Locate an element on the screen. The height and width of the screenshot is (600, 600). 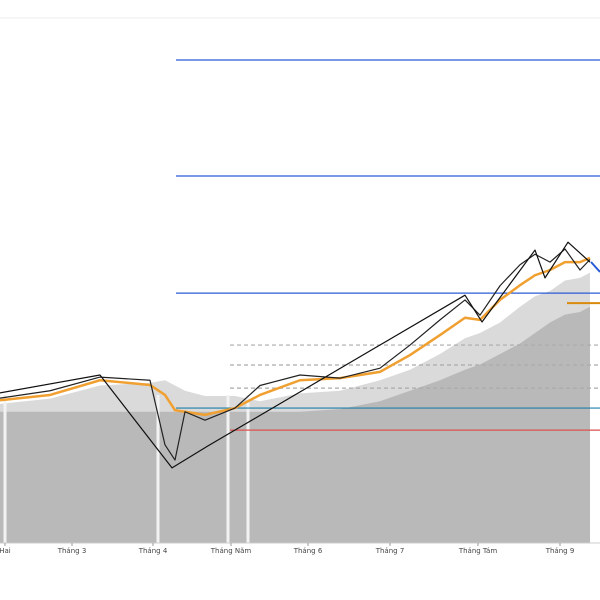
x-tick-label: Tháng Tám is located at coordinates (478, 551).